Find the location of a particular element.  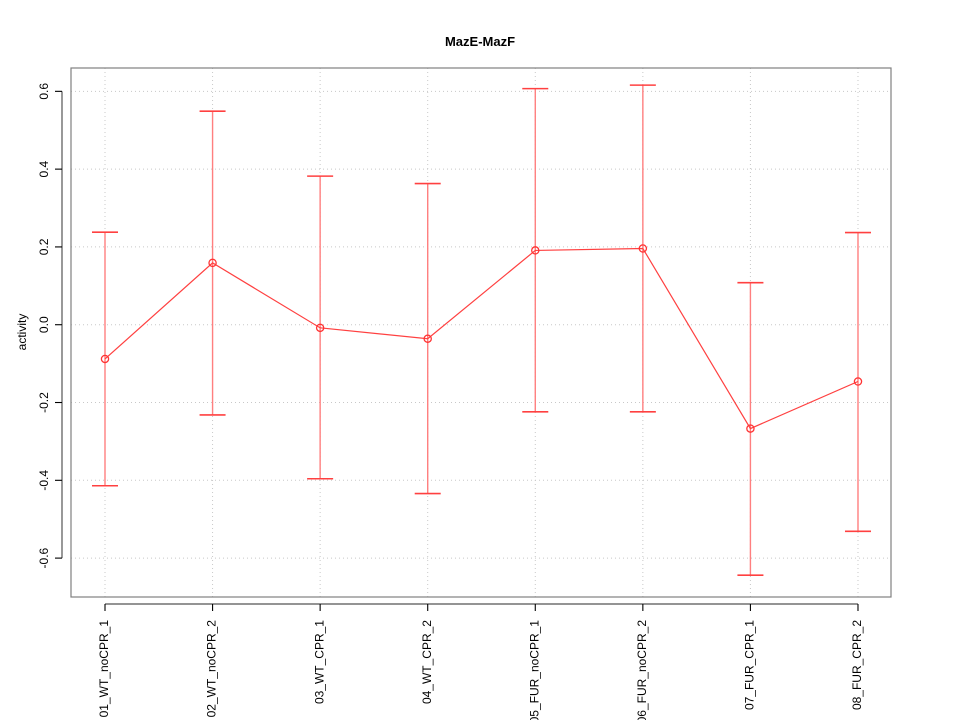

chart-title: MazE-MazF is located at coordinates (480, 41).